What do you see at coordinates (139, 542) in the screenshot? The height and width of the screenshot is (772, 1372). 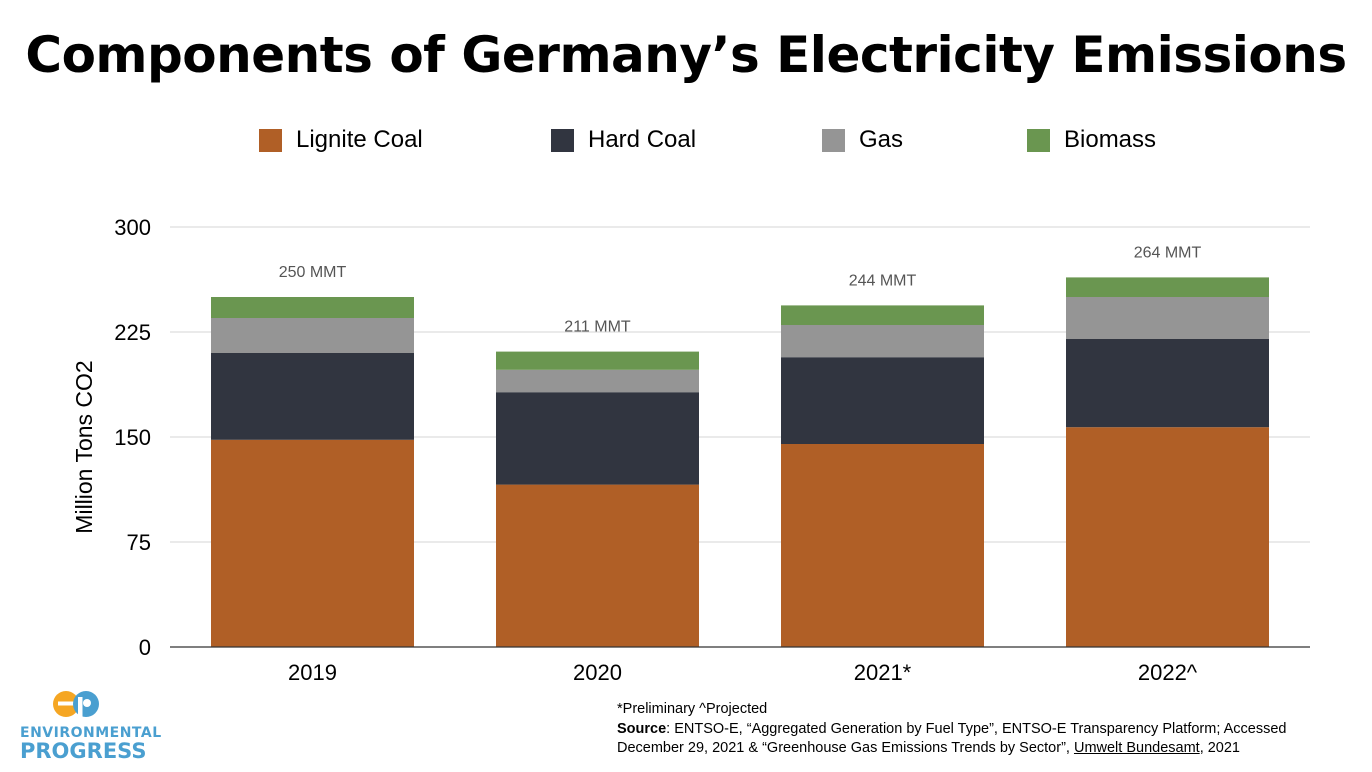 I see `y-tick-label-75: 75` at bounding box center [139, 542].